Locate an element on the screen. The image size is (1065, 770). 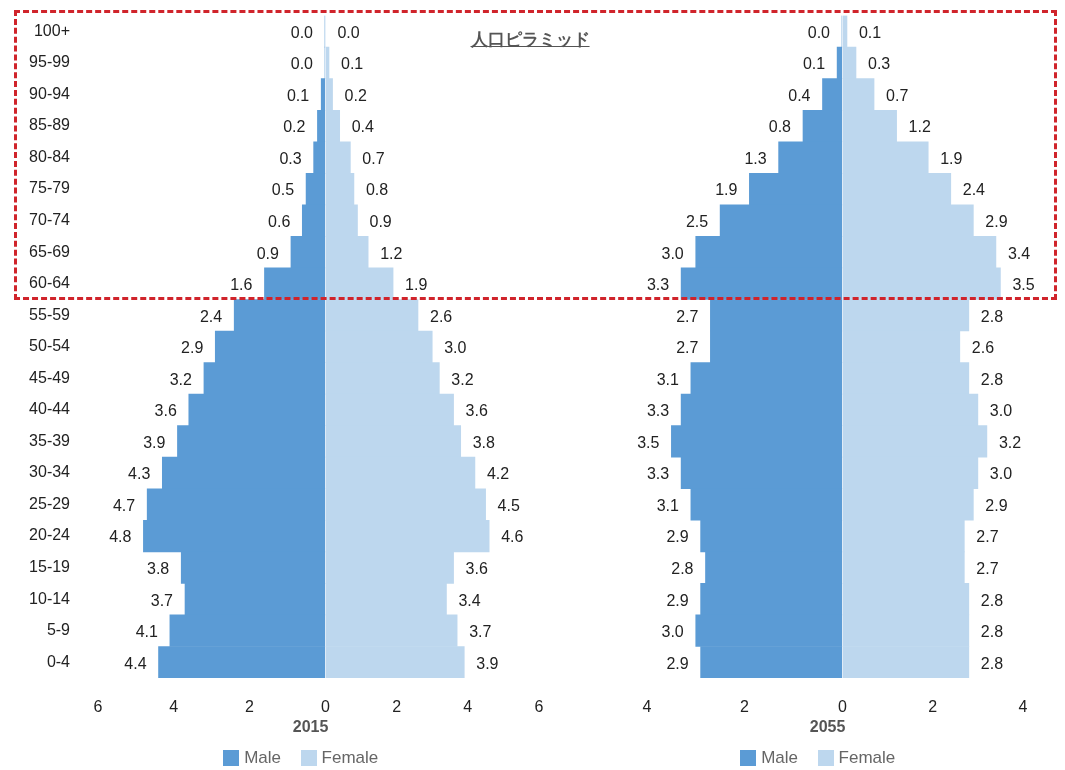
x-axis-title: 2055 is located at coordinates (827, 727).